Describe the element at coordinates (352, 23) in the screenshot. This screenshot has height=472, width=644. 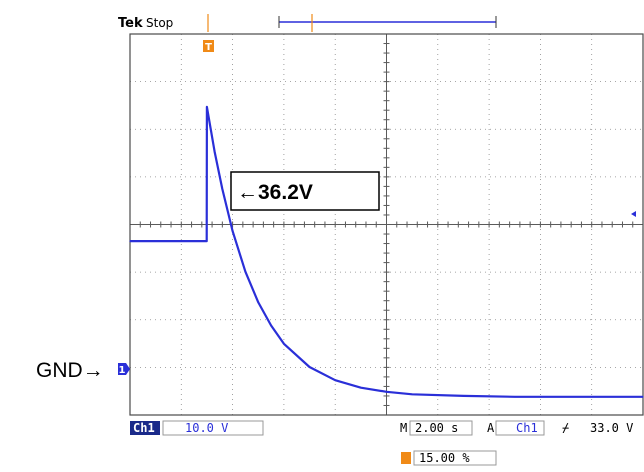
I see `record-position-bar` at that location.